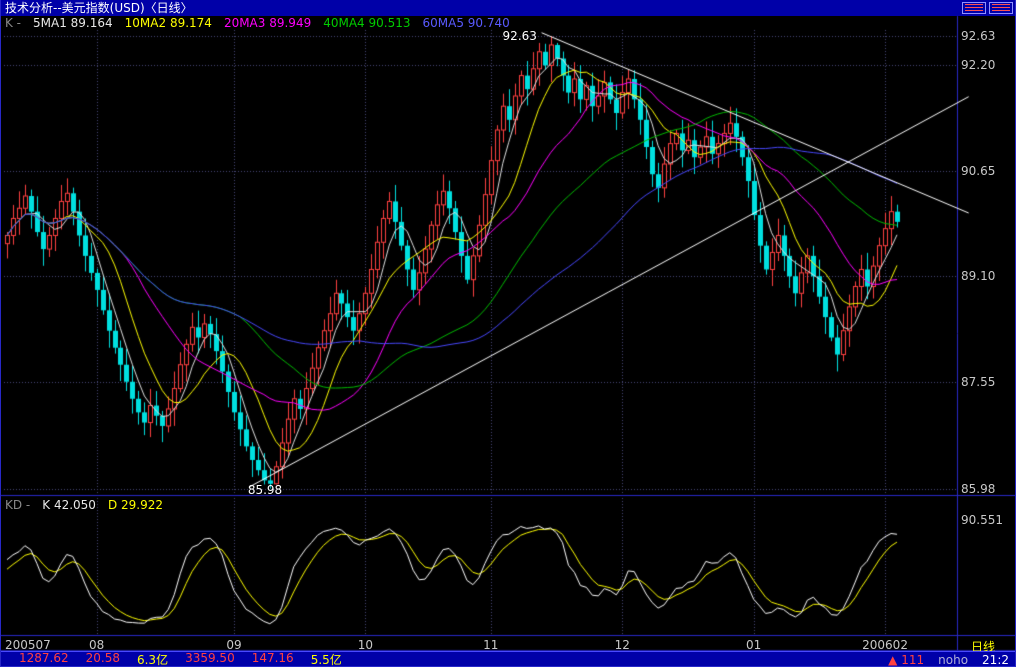 The height and width of the screenshot is (667, 1016). What do you see at coordinates (152, 660) in the screenshot?
I see `status-bar-value: 6.3亿` at bounding box center [152, 660].